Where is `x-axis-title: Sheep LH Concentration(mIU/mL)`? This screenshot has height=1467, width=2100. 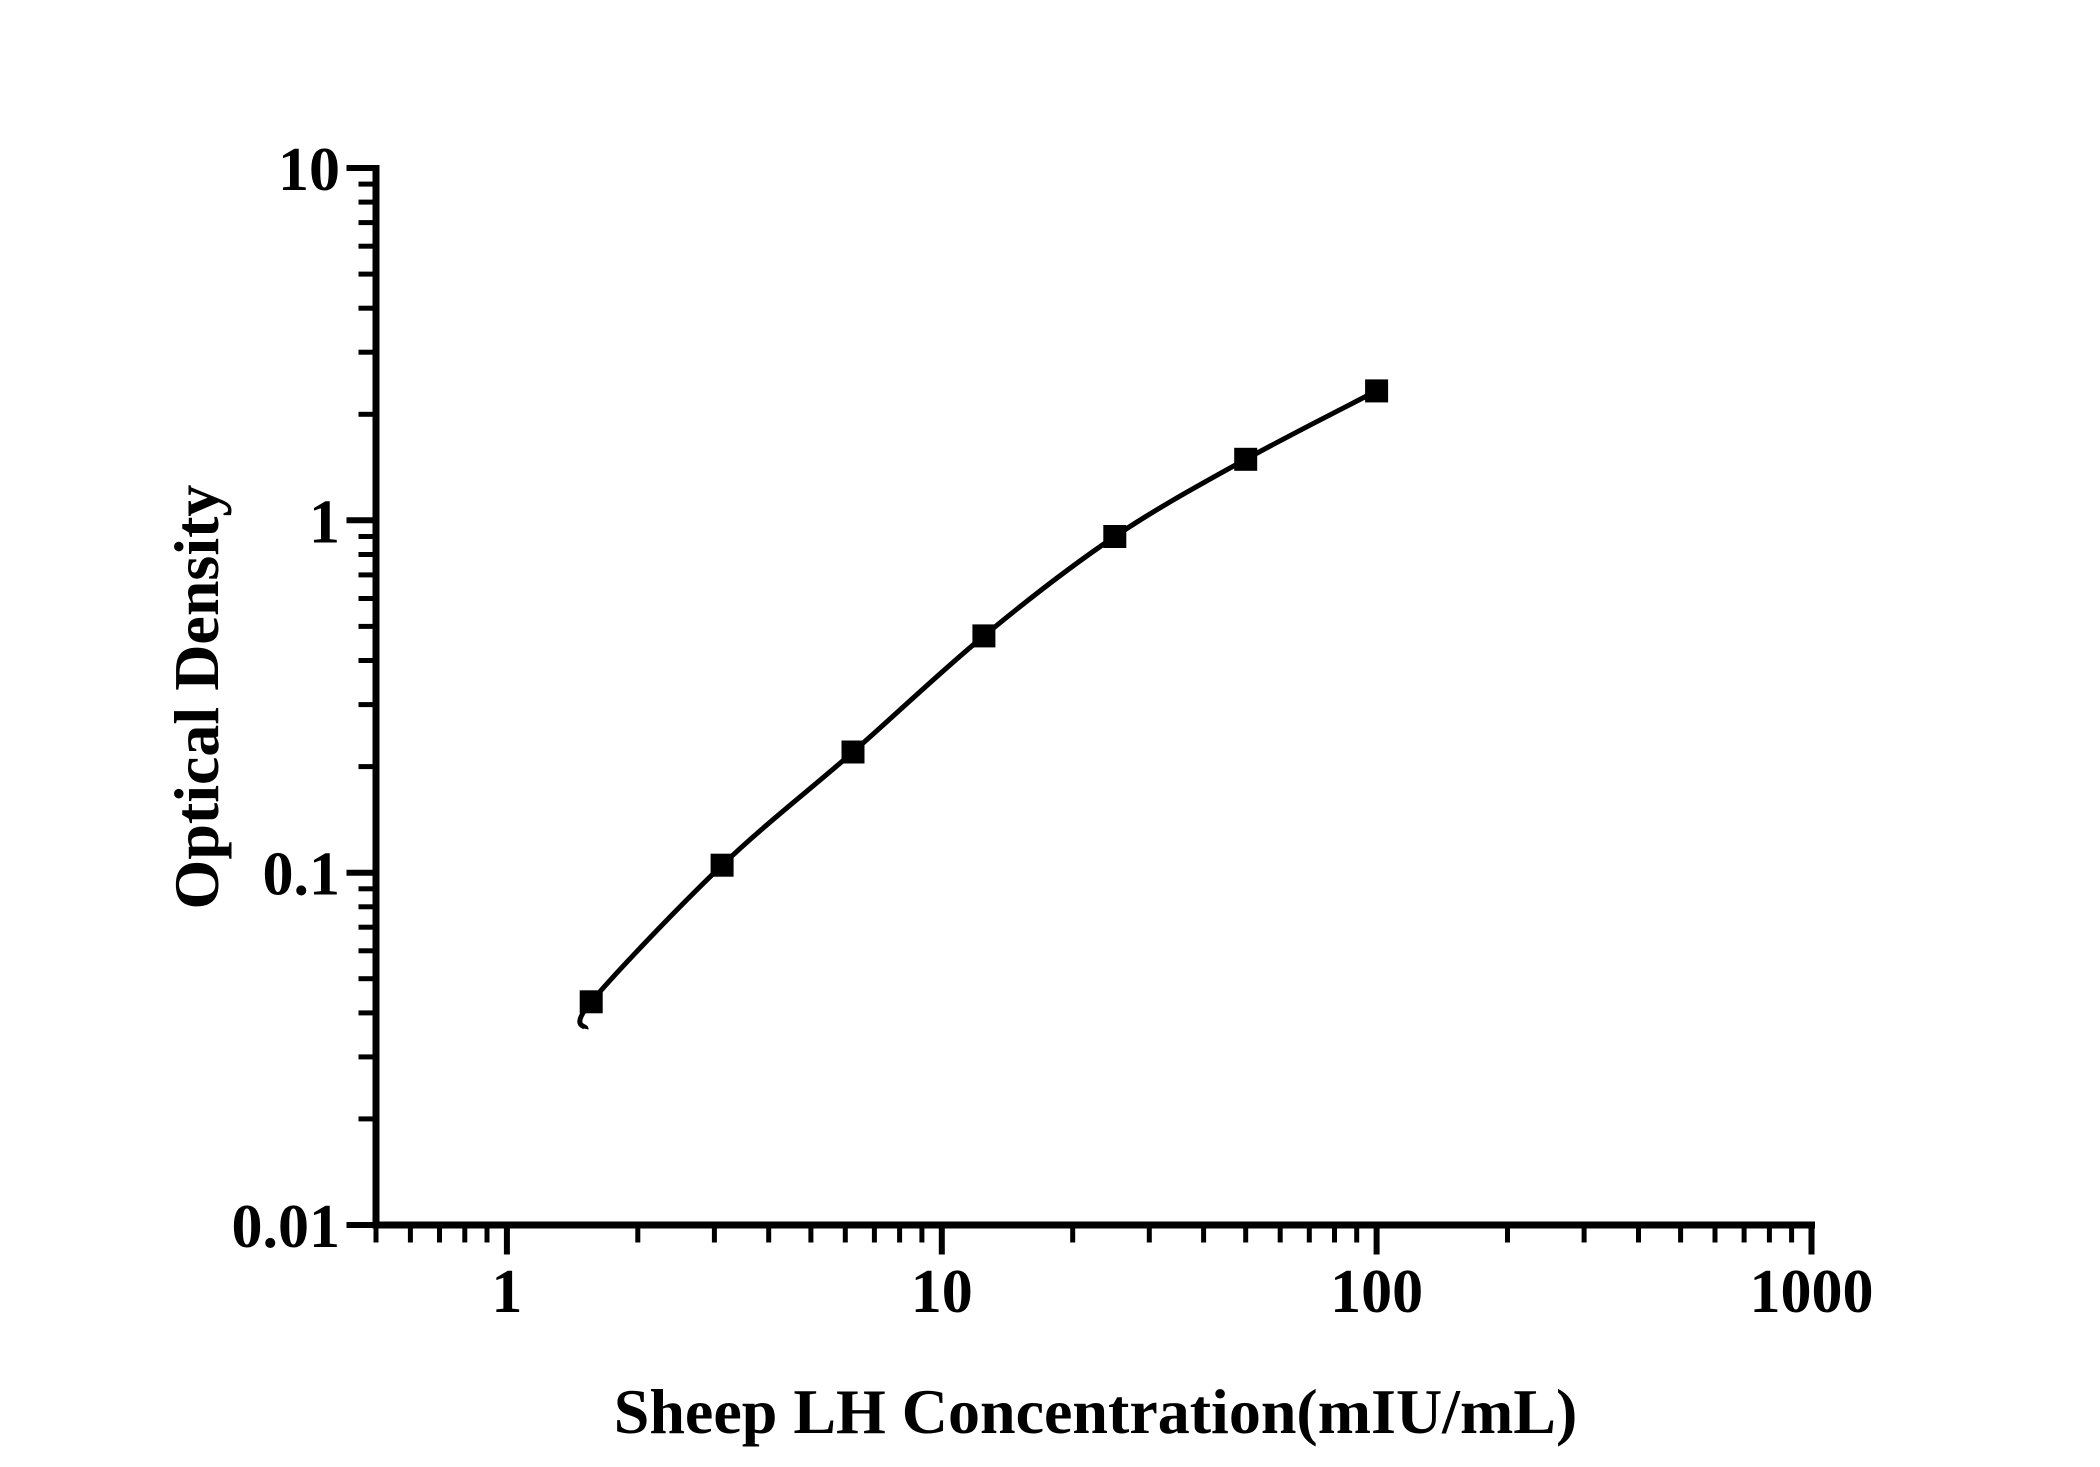
x-axis-title: Sheep LH Concentration(mIU/mL) is located at coordinates (1095, 1411).